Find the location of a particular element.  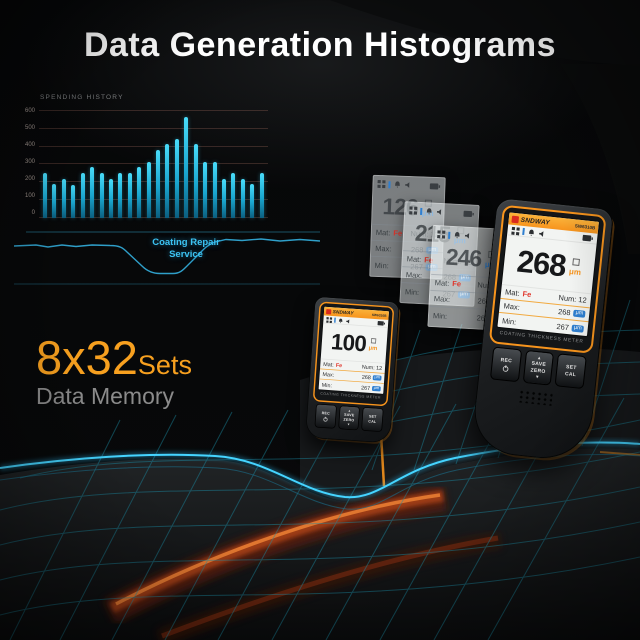

plot-area is located at coordinates (153, 164).